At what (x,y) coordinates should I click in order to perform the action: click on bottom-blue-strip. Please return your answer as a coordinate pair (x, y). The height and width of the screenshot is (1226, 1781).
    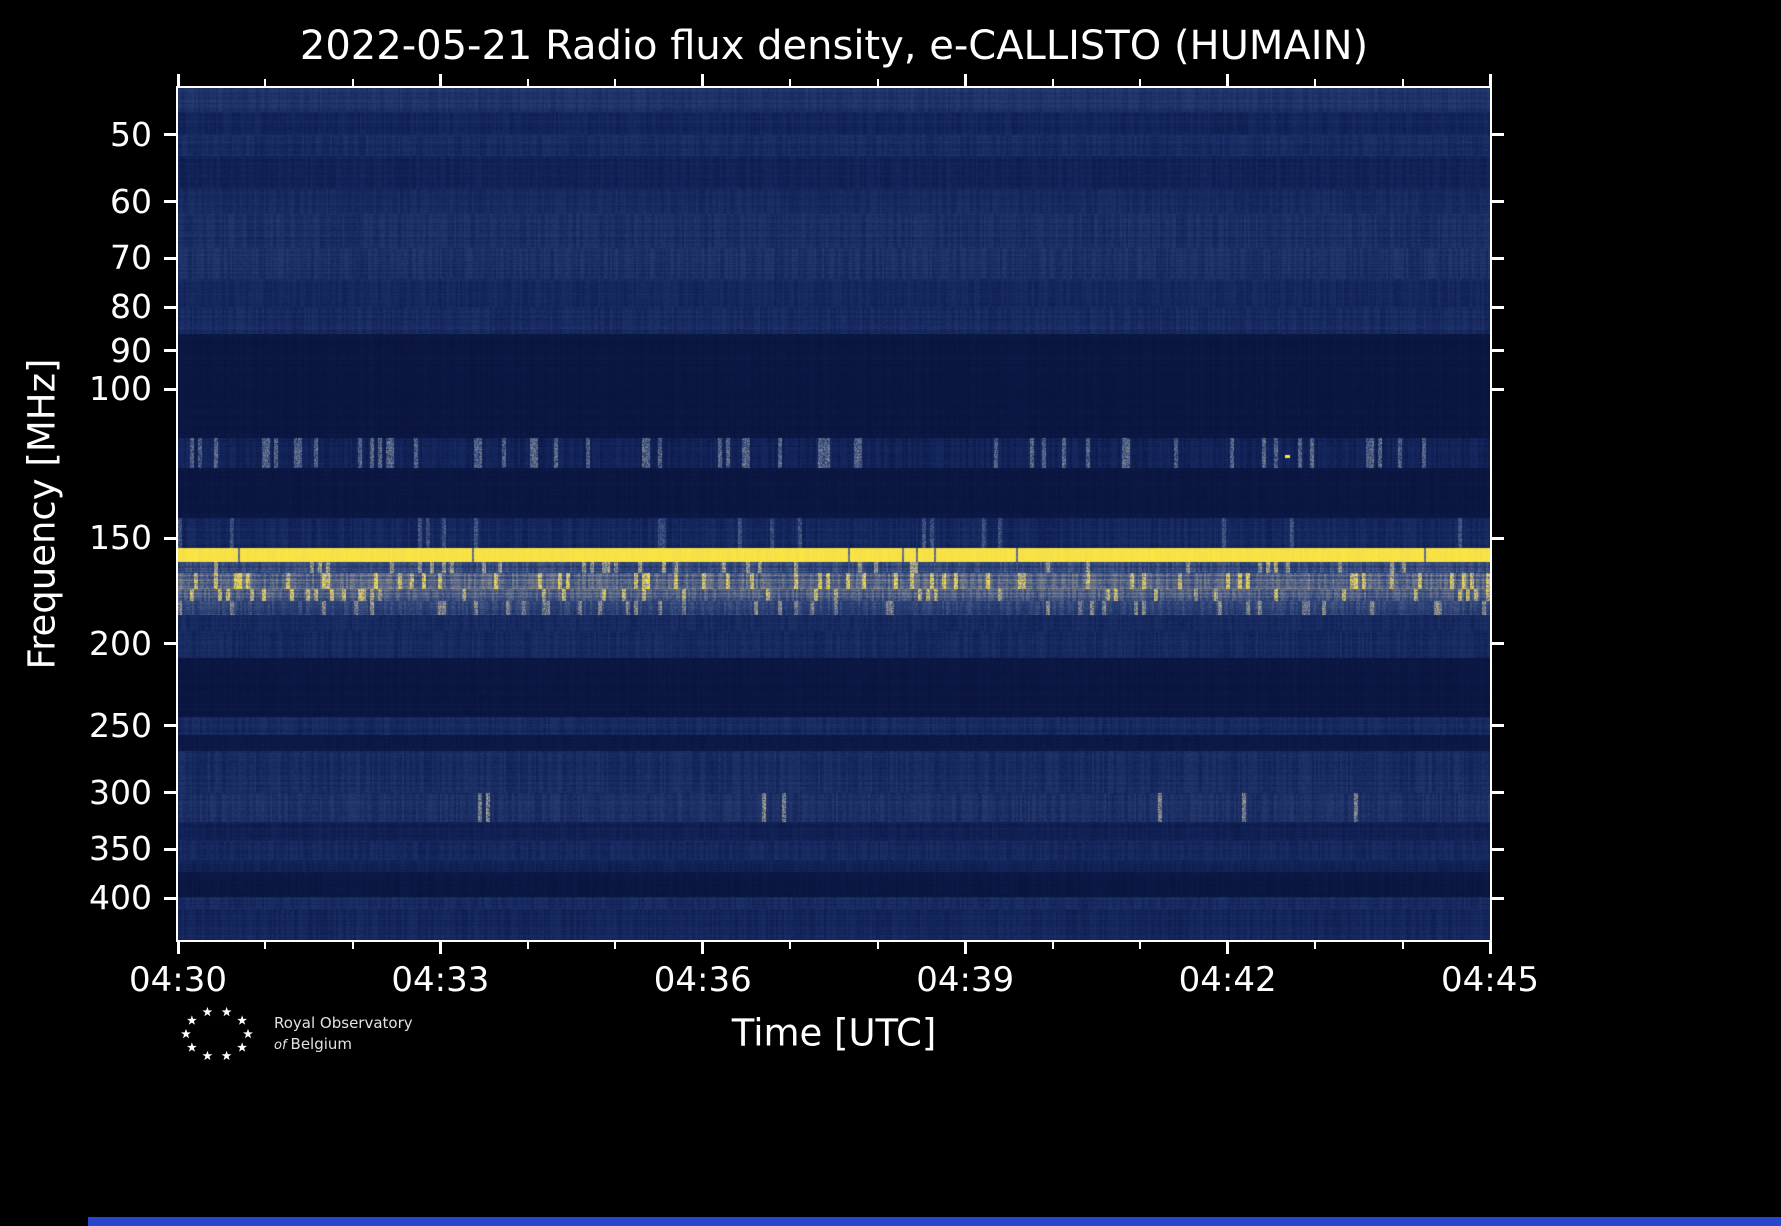
    Looking at the image, I should click on (934, 1221).